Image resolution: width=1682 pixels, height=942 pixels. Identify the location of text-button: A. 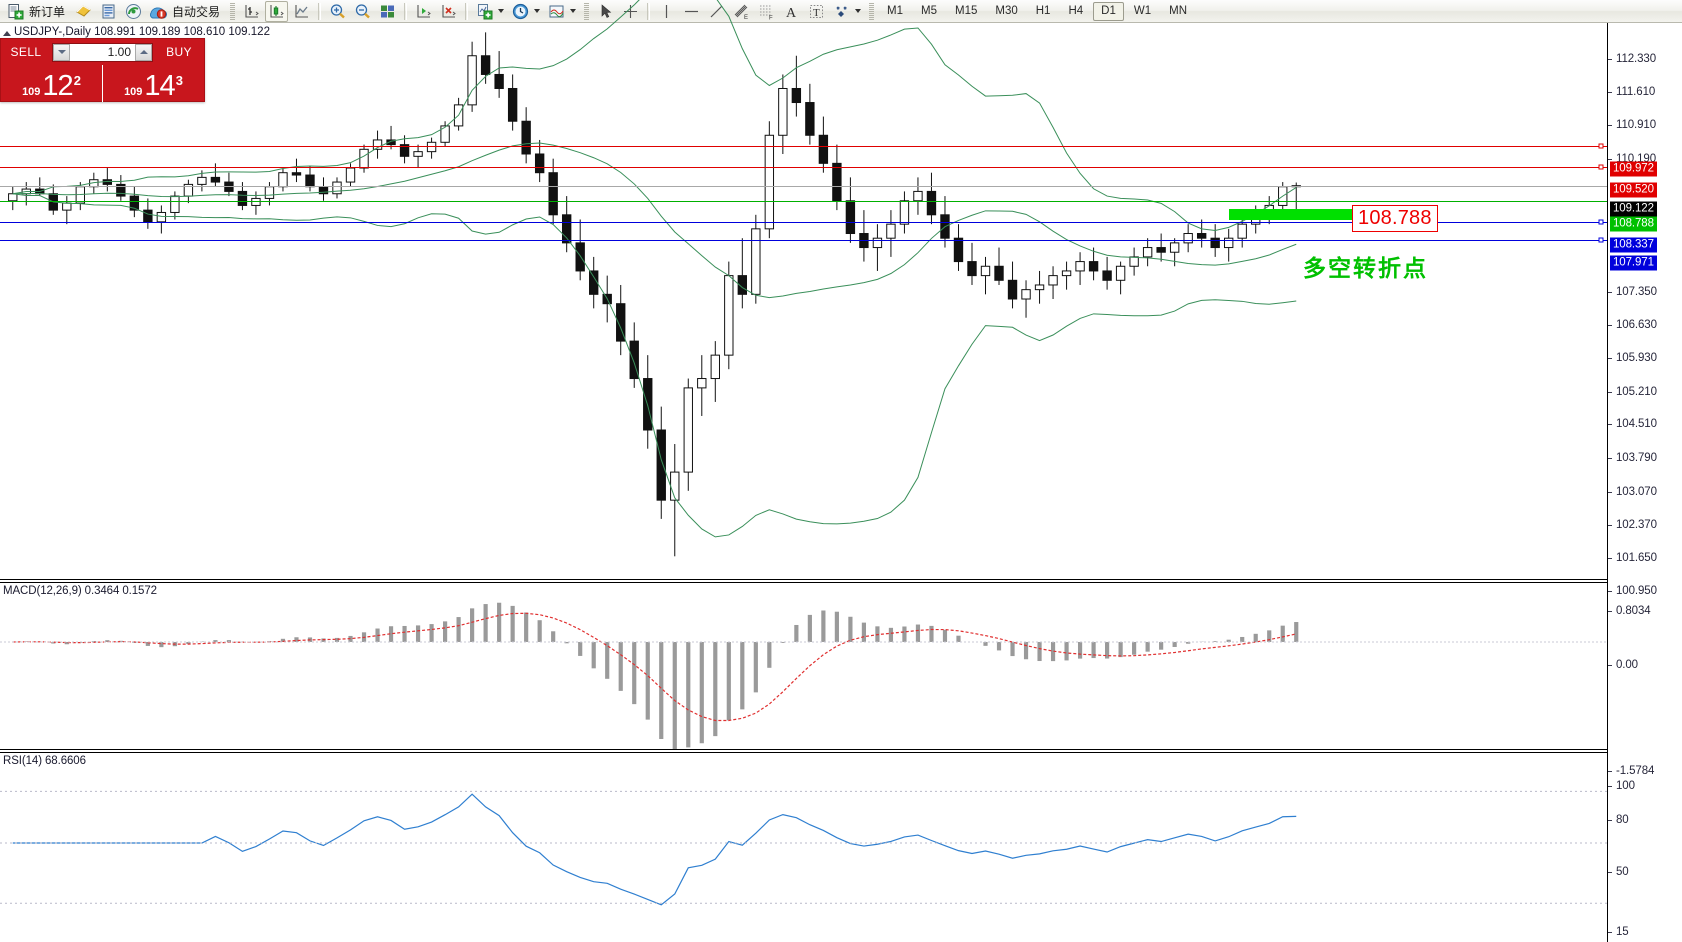
(791, 11).